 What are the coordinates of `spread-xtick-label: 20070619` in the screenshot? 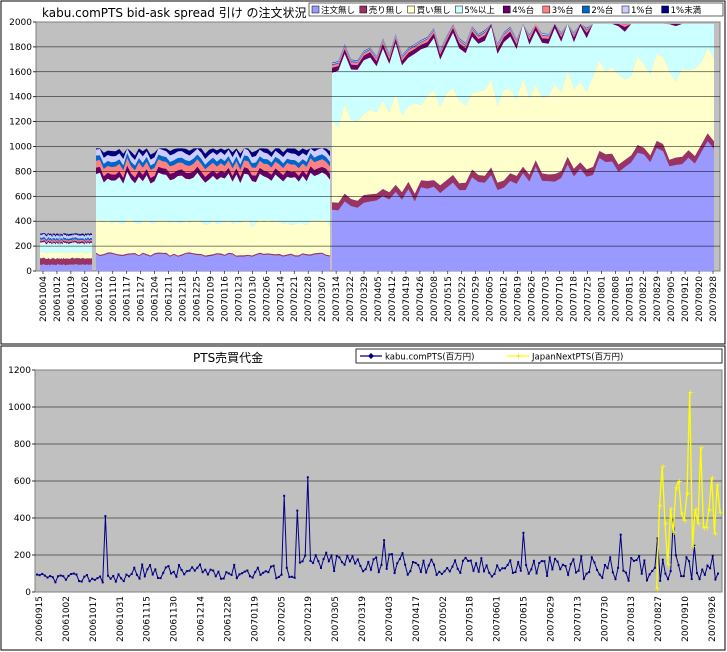 It's located at (519, 299).